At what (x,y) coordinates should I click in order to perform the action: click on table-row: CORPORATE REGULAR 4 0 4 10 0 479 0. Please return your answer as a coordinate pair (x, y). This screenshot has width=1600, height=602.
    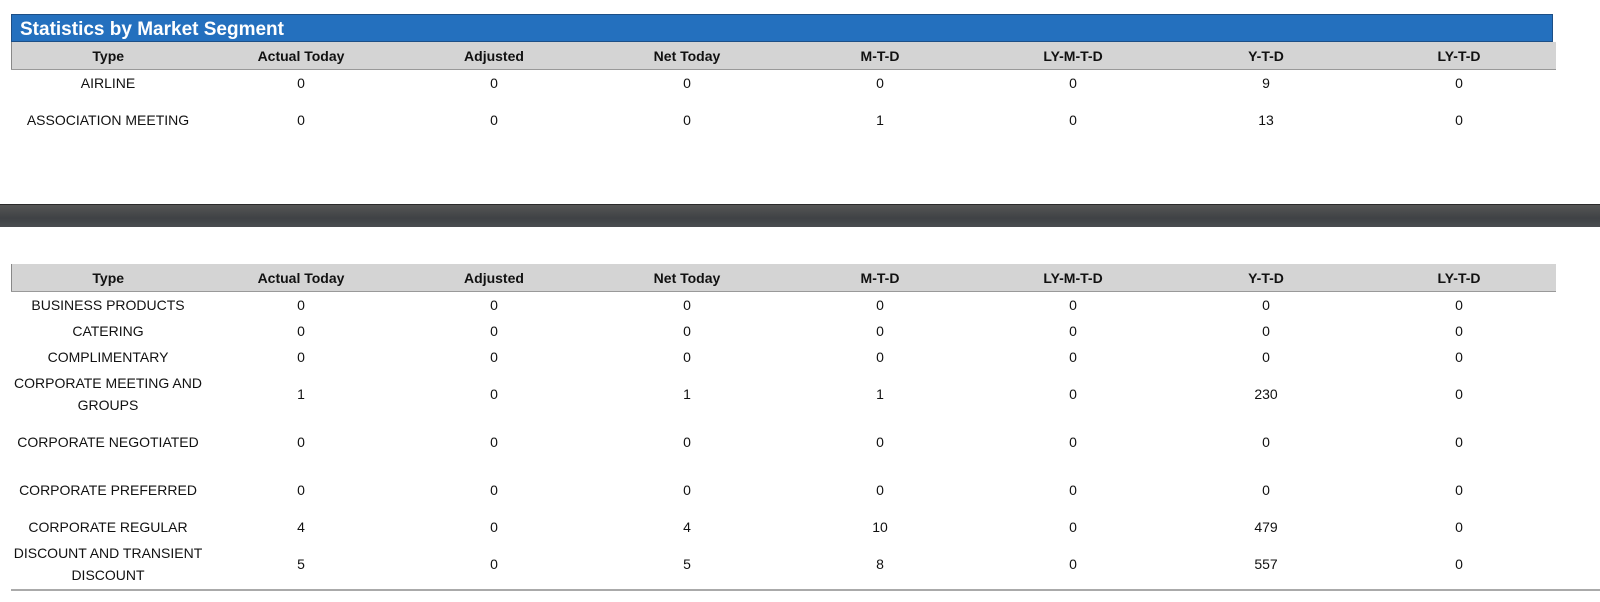
    Looking at the image, I should click on (784, 527).